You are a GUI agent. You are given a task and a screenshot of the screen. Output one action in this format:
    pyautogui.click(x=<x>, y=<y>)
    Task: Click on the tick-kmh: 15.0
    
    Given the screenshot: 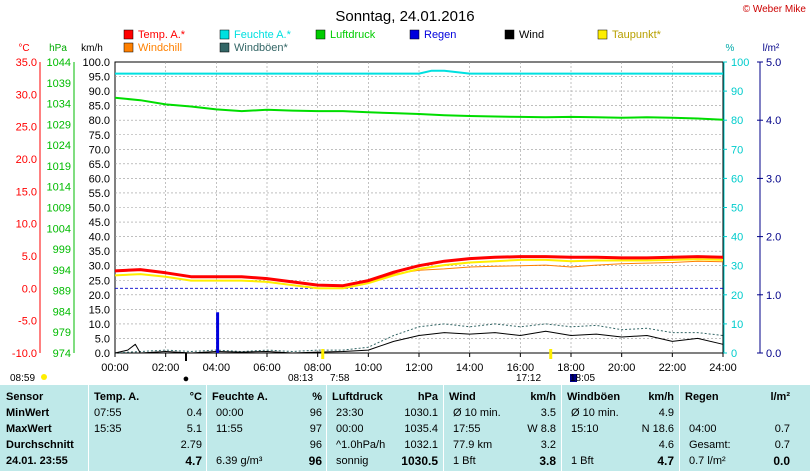 What is the action you would take?
    pyautogui.click(x=99, y=310)
    